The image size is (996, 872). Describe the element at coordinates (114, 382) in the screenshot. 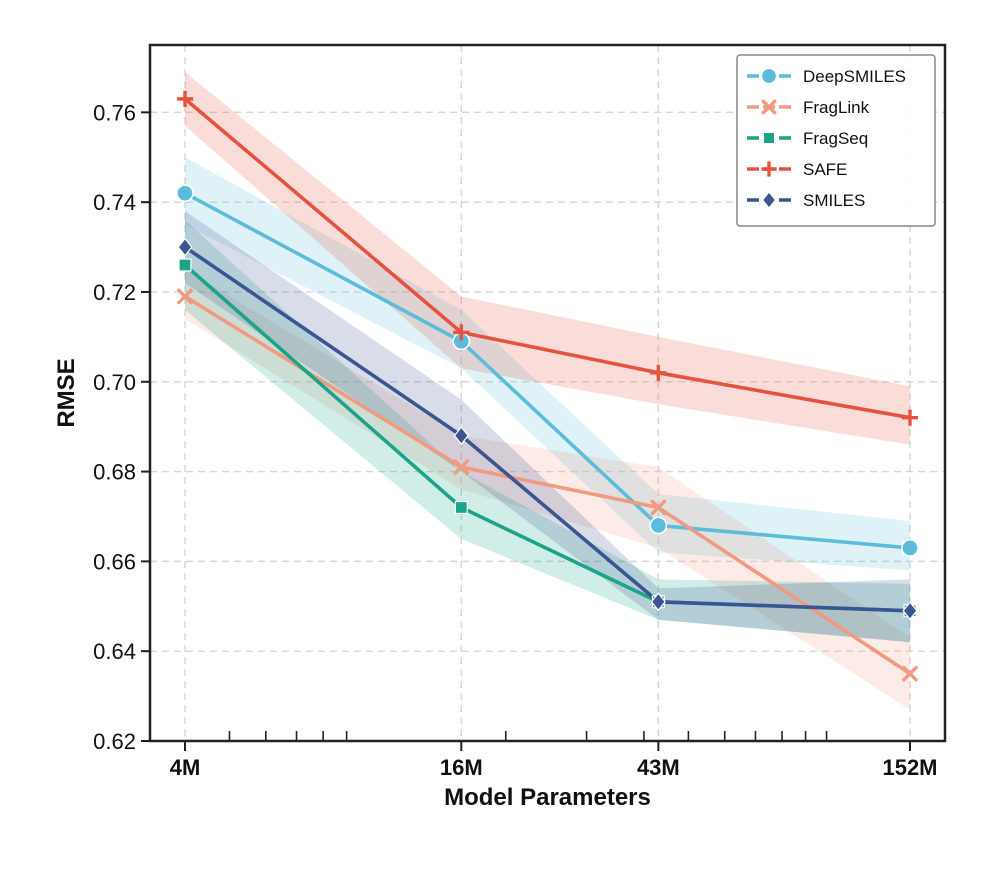

I see `y-tick-label: 0.70` at that location.